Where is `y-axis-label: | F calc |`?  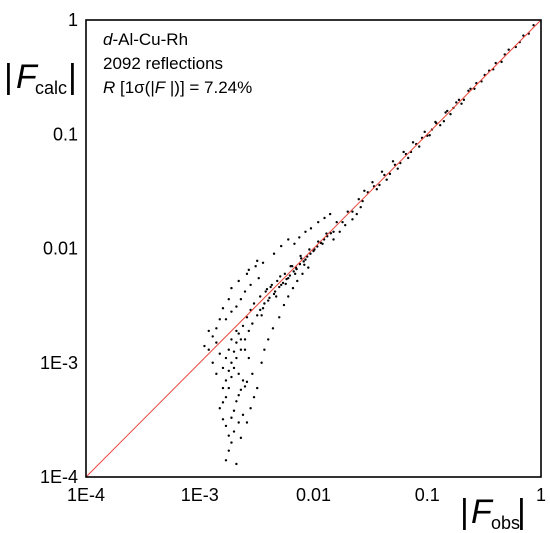 y-axis-label: | F calc | is located at coordinates (40, 78).